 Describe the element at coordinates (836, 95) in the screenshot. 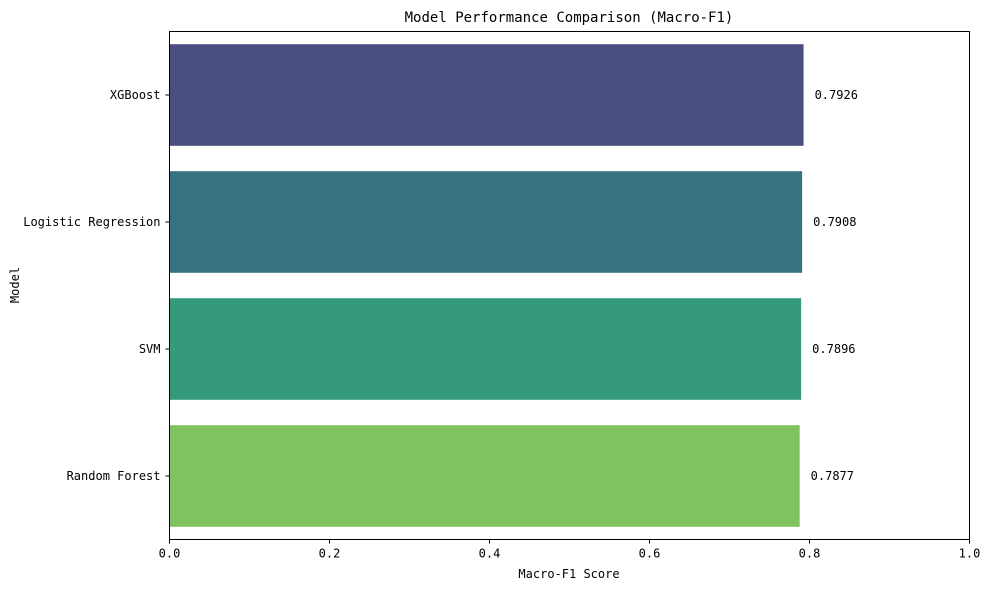

I see `data-label: 0.7926` at that location.